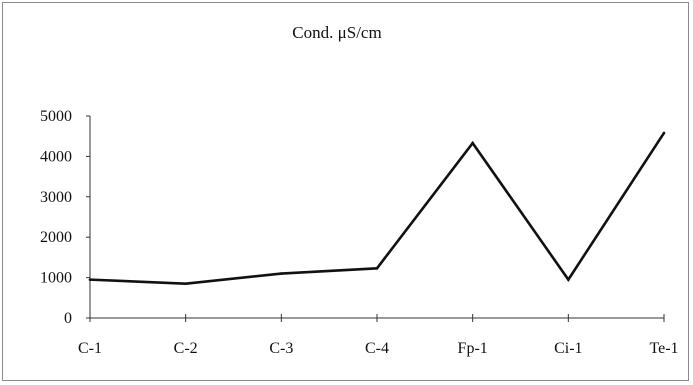 The width and height of the screenshot is (693, 385). I want to click on x-tick-label: C-1, so click(90, 348).